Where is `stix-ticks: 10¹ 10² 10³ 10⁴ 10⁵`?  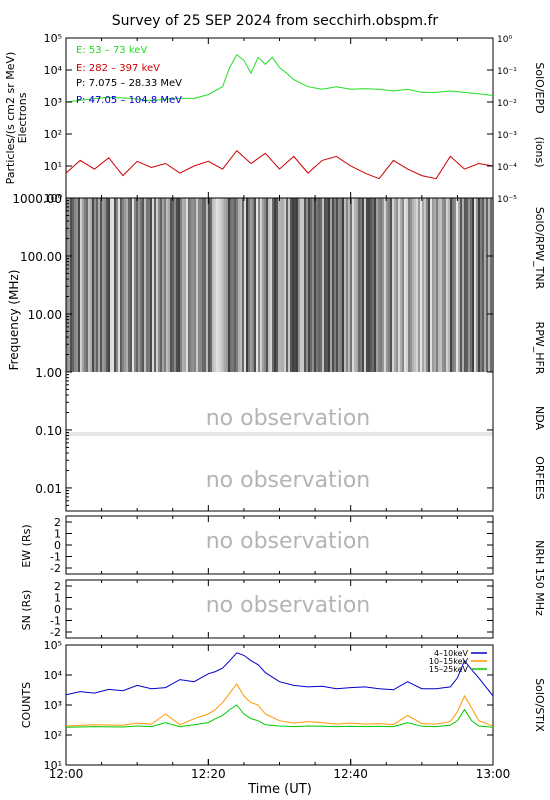
stix-ticks: 10¹ 10² 10³ 10⁴ 10⁵ is located at coordinates (268, 705).